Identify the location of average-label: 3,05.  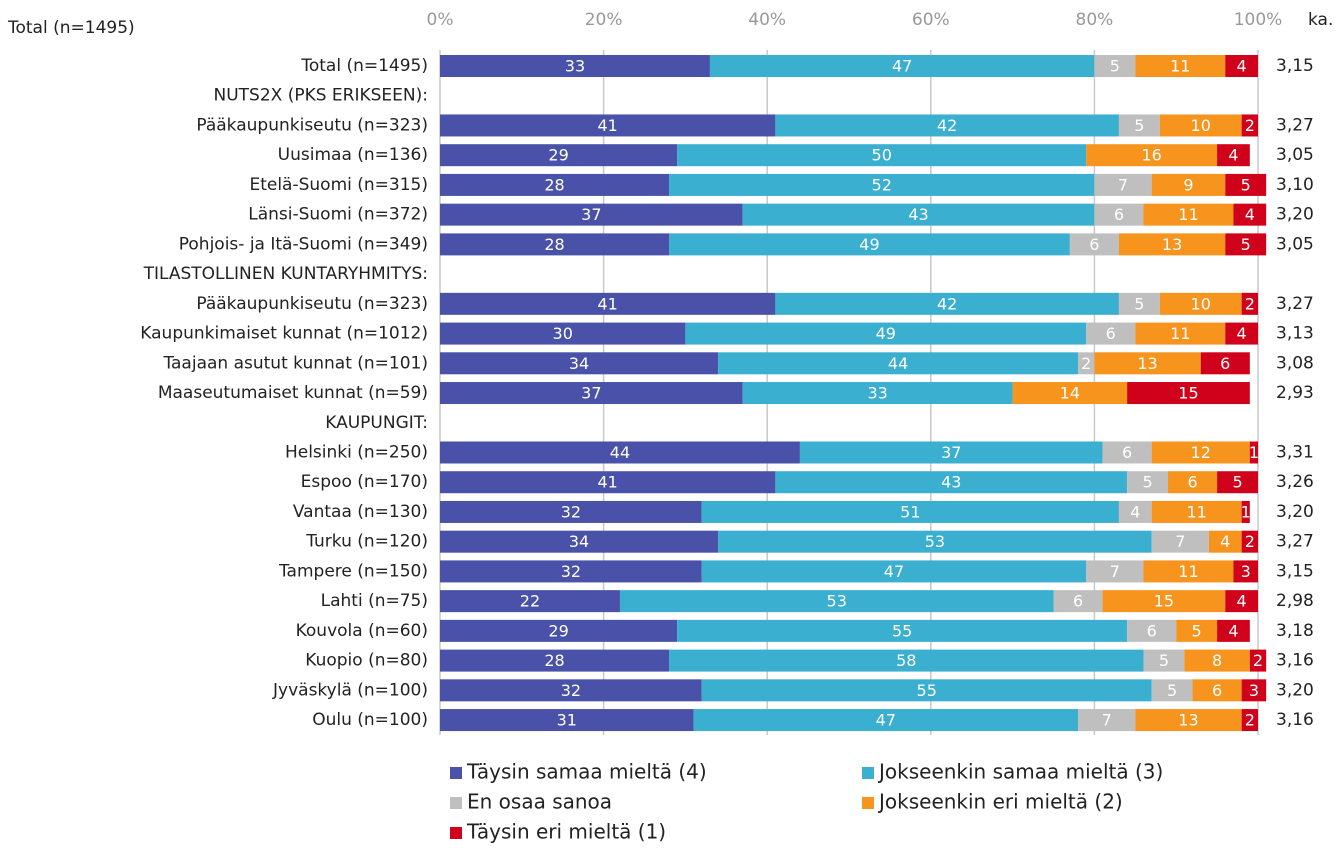
(1295, 155).